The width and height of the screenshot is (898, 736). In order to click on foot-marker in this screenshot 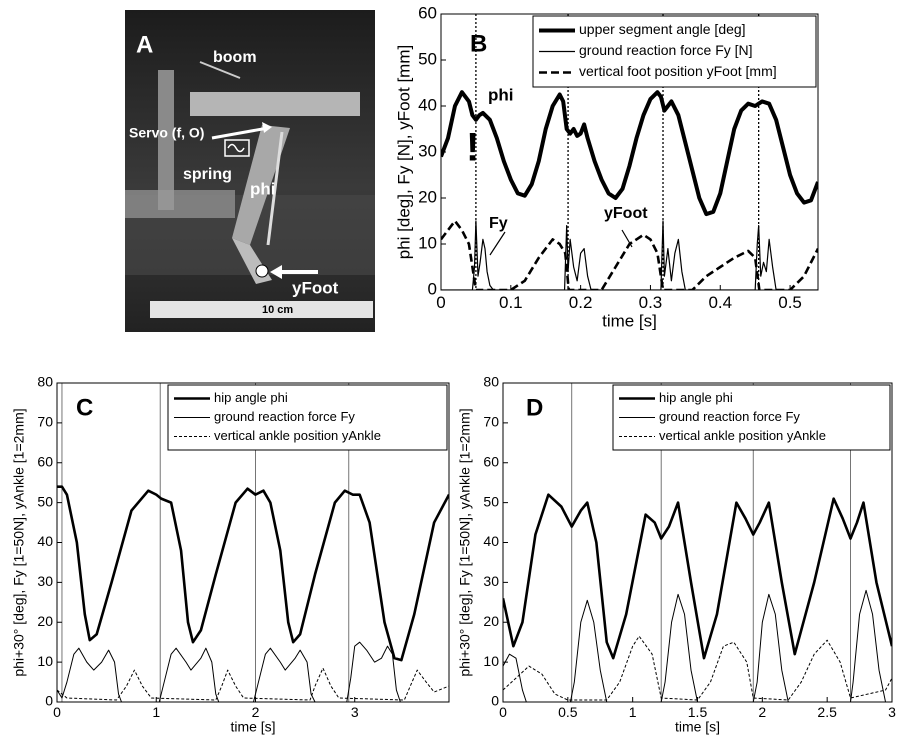, I will do `click(262, 271)`.